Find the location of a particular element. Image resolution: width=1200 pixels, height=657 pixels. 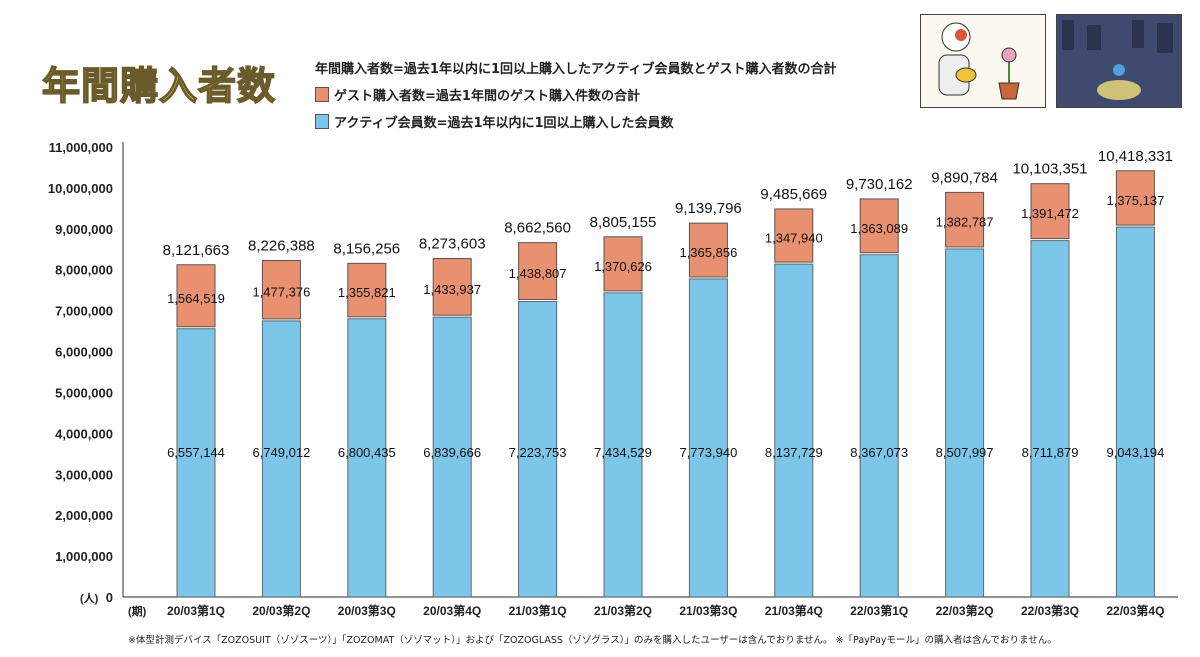

guest-value-label: 1,347,940 is located at coordinates (794, 238).